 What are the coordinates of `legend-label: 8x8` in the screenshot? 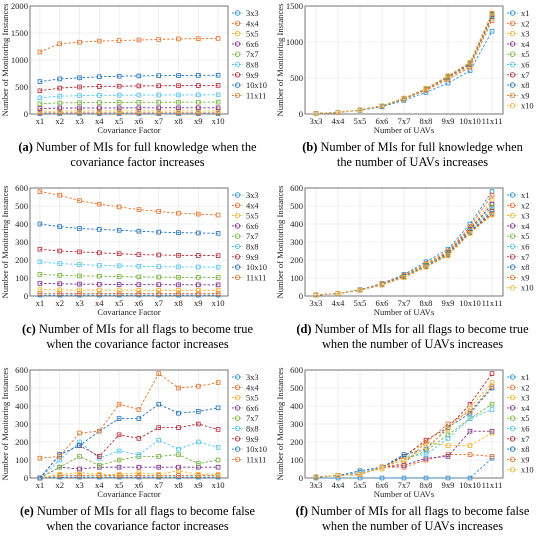 It's located at (252, 65).